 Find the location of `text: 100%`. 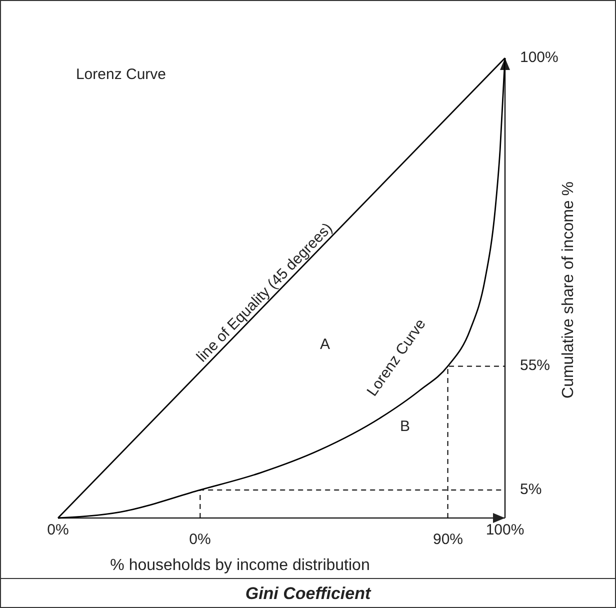

text: 100% is located at coordinates (539, 57).